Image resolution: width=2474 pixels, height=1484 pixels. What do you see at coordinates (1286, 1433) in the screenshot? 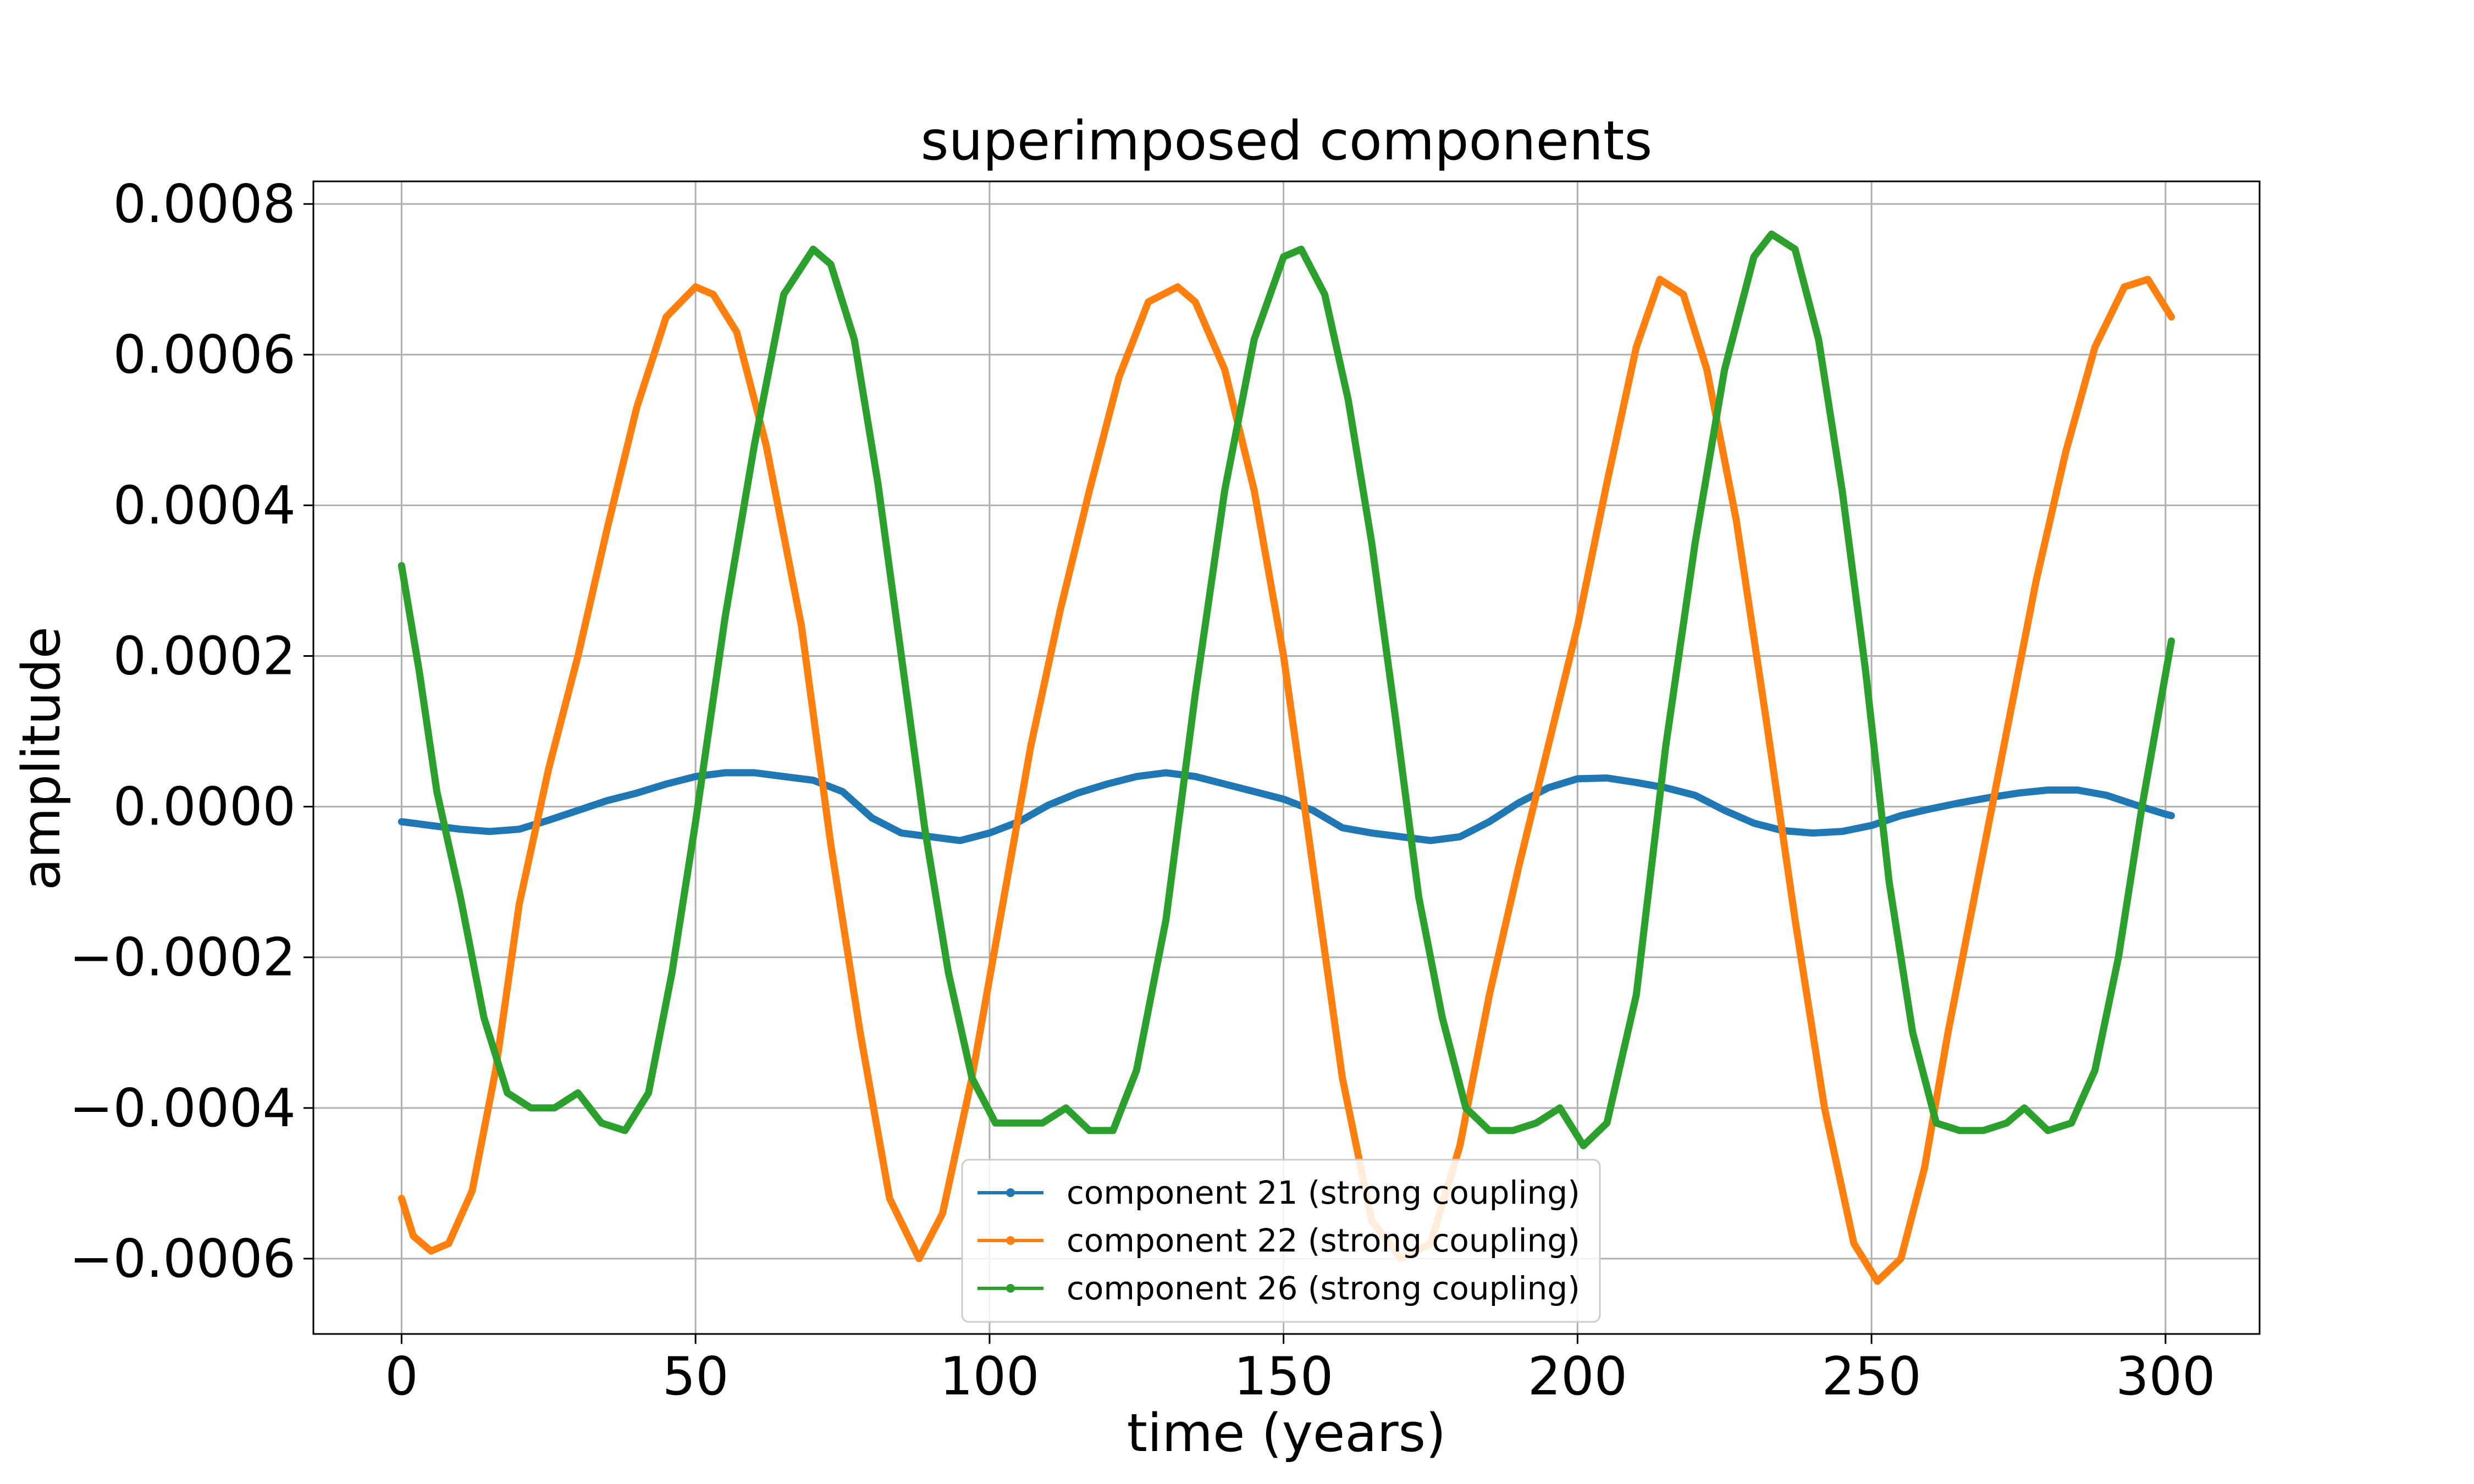
I see `x-axis-label: time (years)` at bounding box center [1286, 1433].